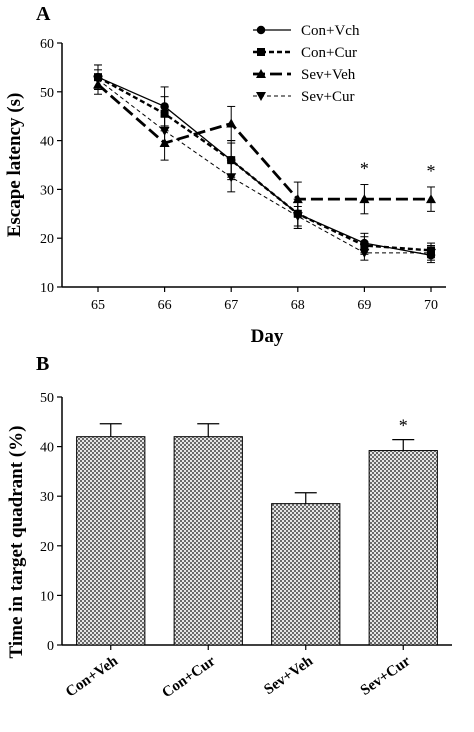 The height and width of the screenshot is (732, 474). Describe the element at coordinates (298, 305) in the screenshot. I see `x-tick-label: 68` at that location.